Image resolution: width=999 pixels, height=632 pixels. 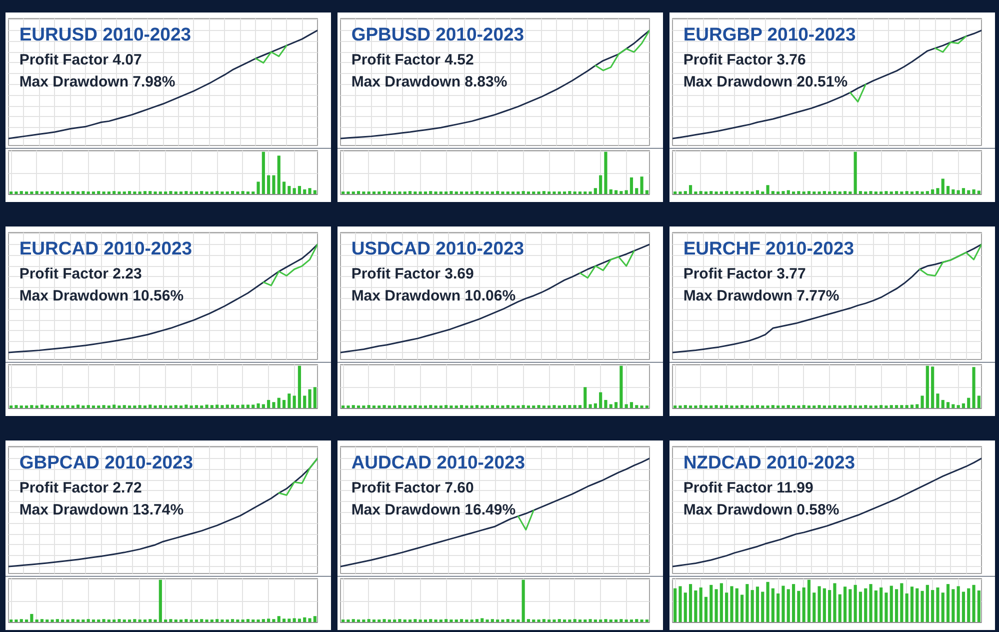 I want to click on chart-title: GPBUSD 2010-2023, so click(x=437, y=34).